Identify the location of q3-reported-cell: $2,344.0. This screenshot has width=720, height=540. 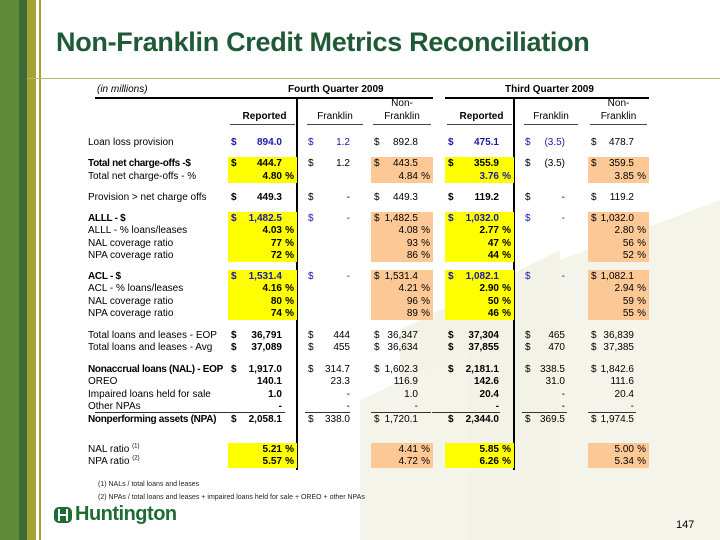
(479, 419).